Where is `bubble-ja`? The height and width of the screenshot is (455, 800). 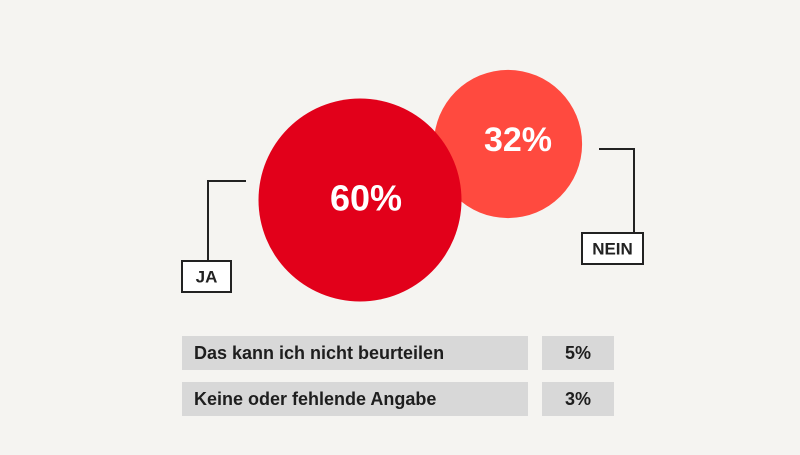 bubble-ja is located at coordinates (360, 200).